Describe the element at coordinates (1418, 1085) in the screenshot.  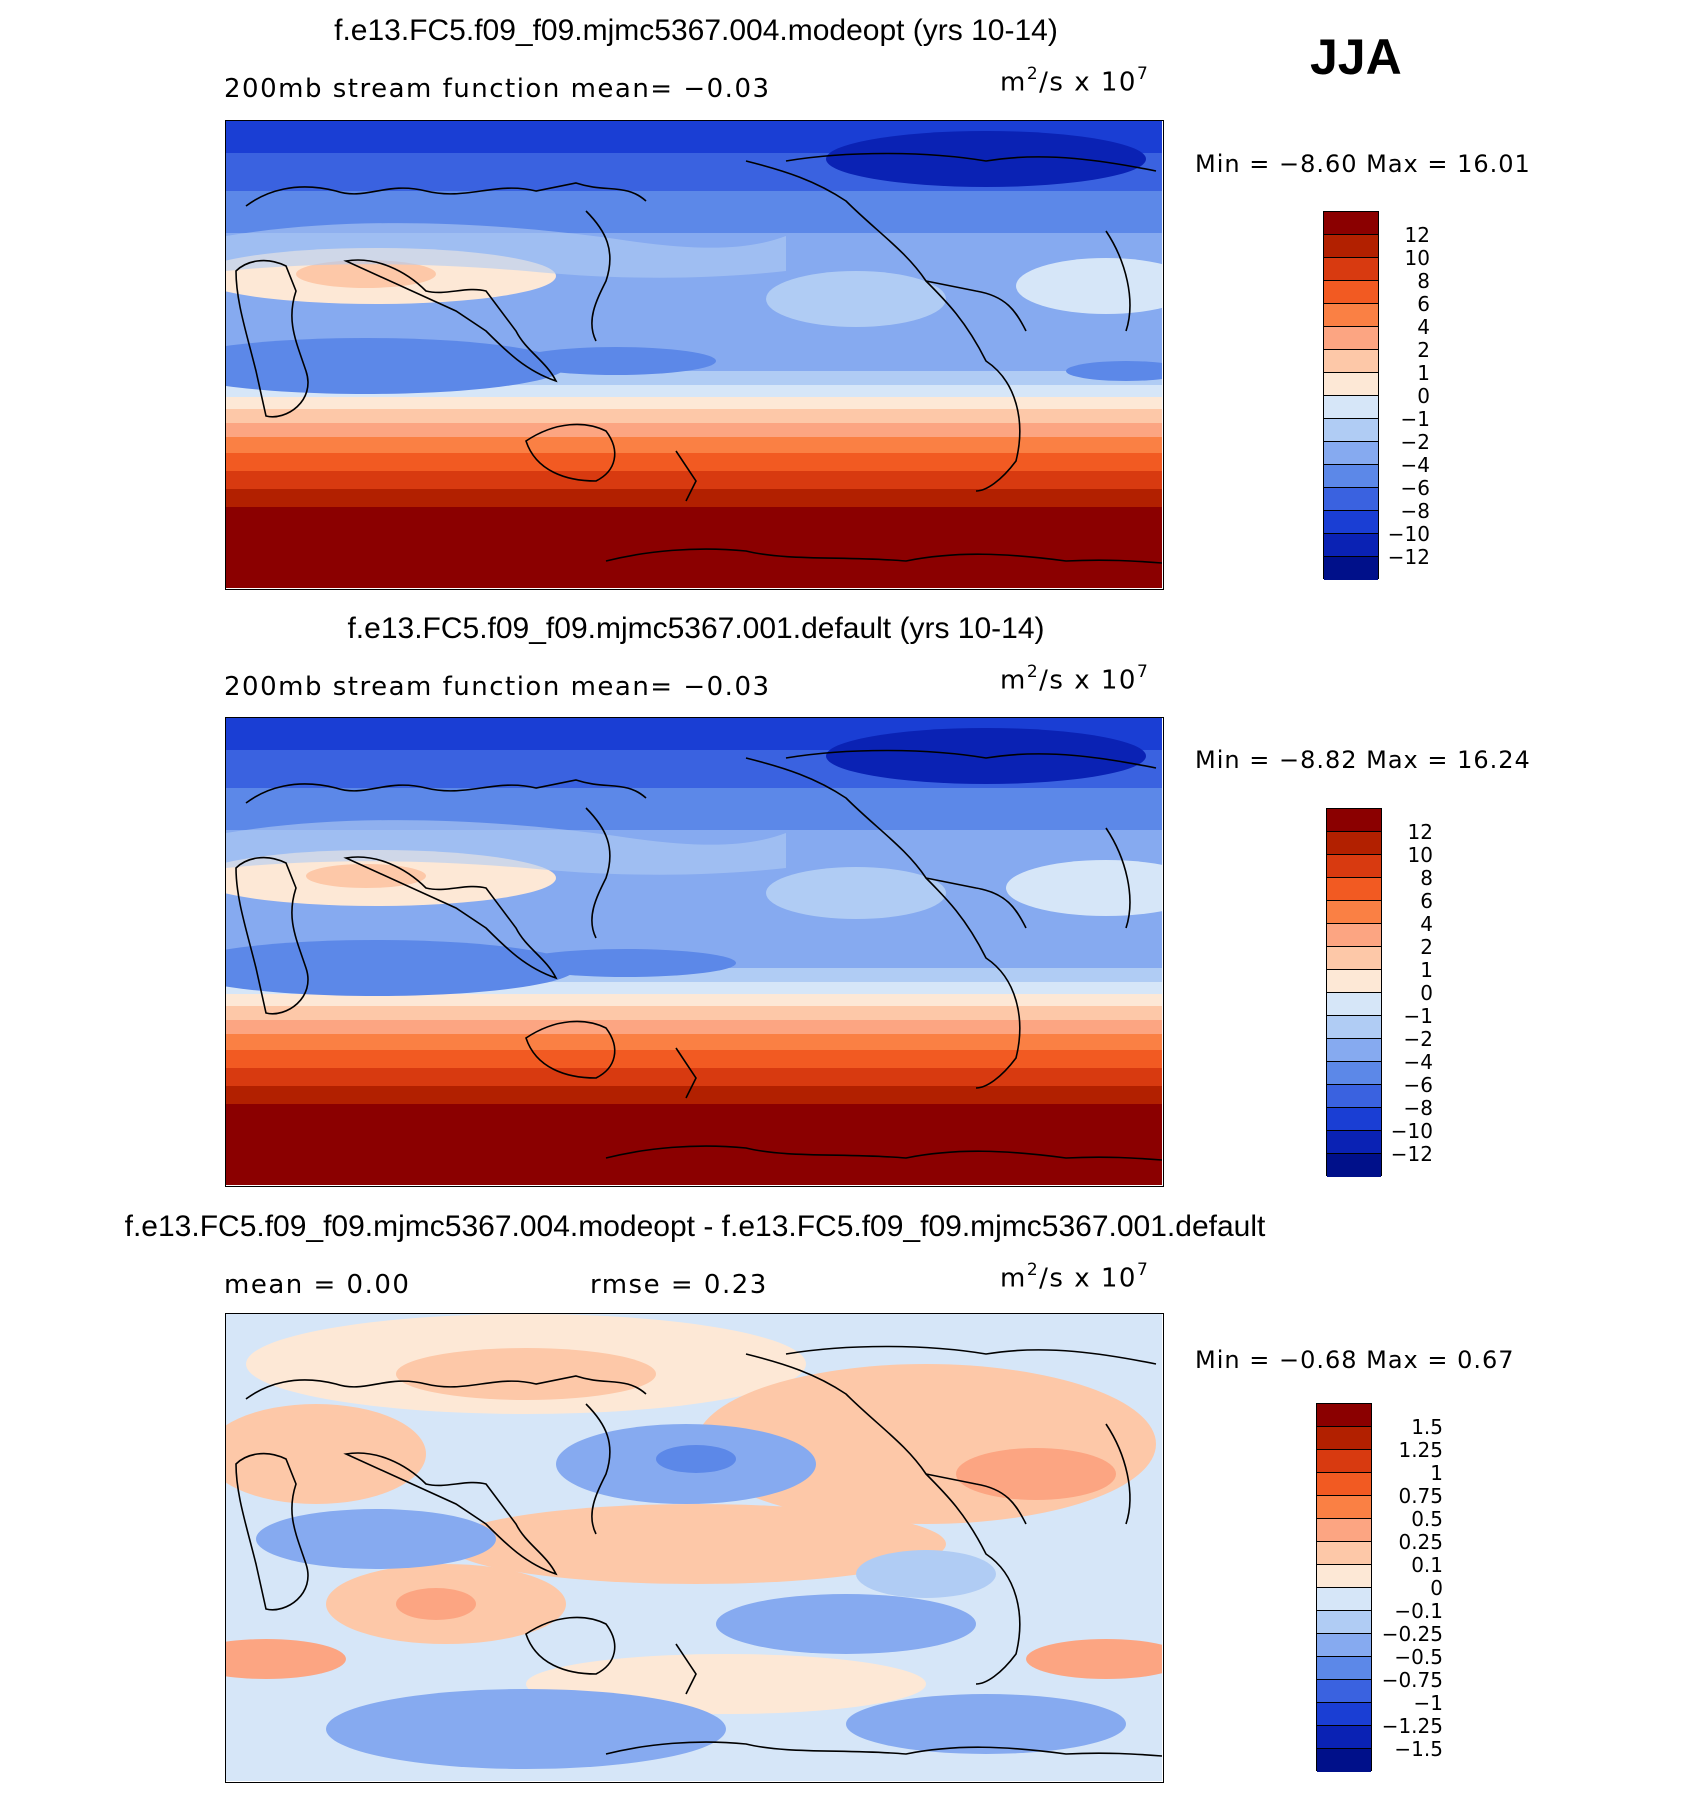
I see `colorbar-label: −6` at that location.